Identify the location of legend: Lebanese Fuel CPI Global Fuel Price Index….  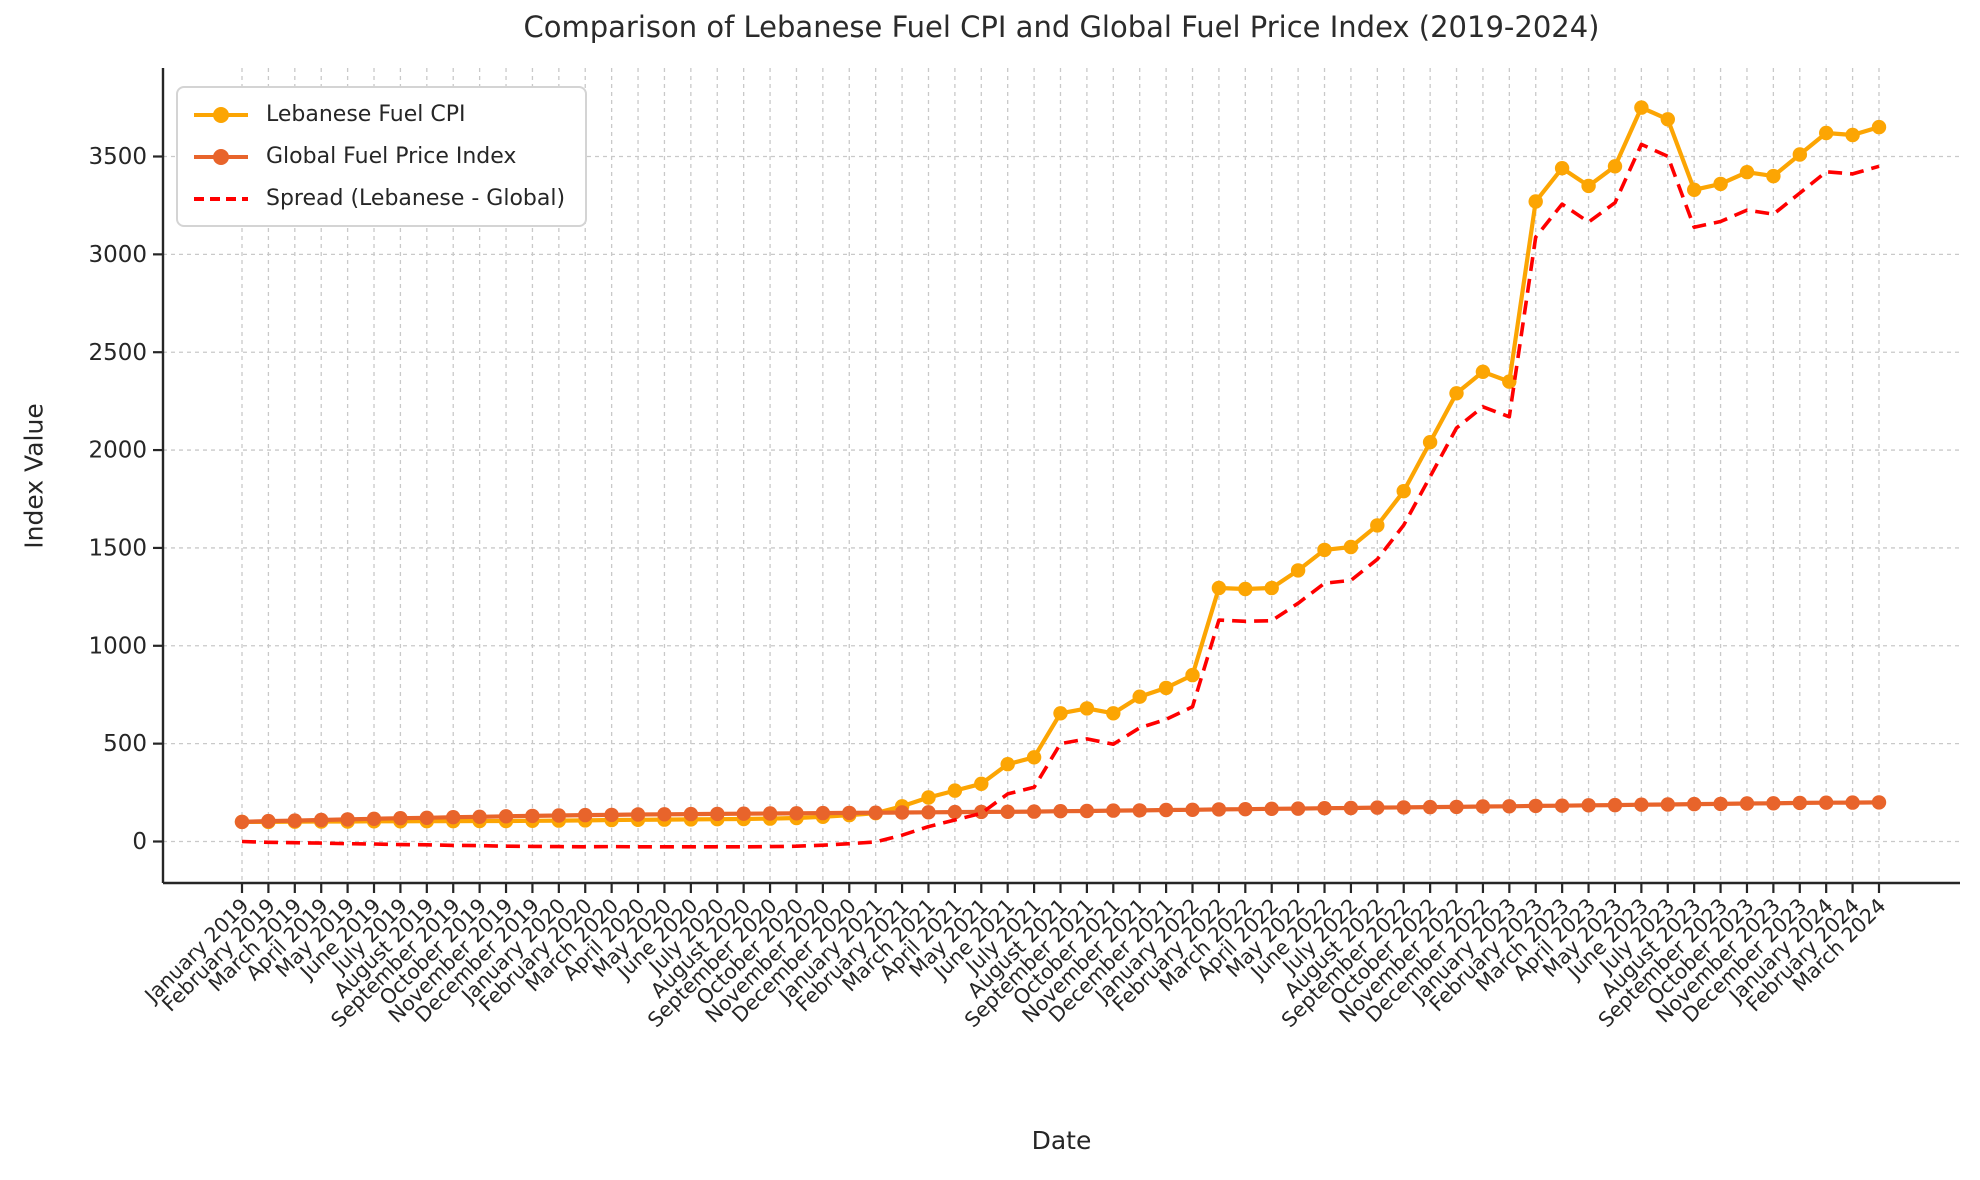
(382, 156).